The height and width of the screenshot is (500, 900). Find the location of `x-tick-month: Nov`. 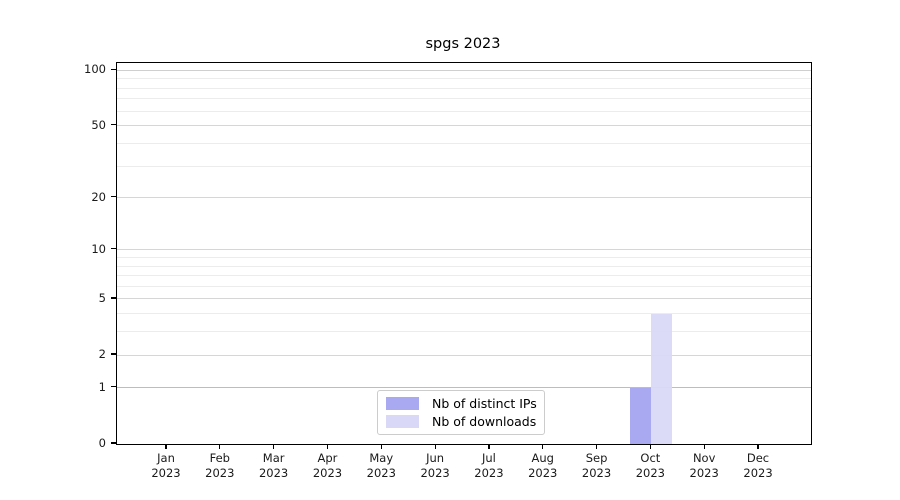

x-tick-month: Nov is located at coordinates (704, 458).